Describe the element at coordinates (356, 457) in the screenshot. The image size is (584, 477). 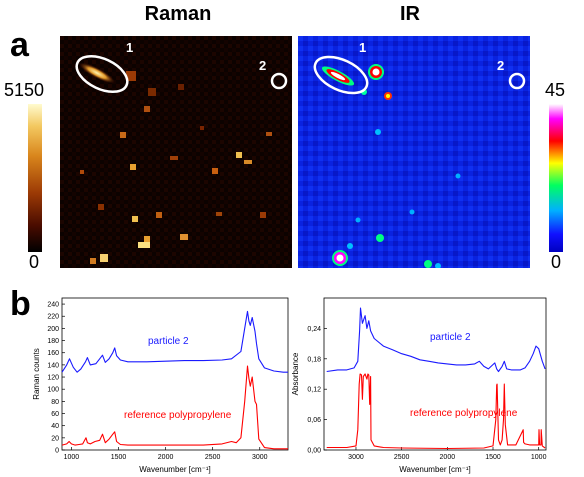
I see `ir-xtick-label: 3000` at that location.